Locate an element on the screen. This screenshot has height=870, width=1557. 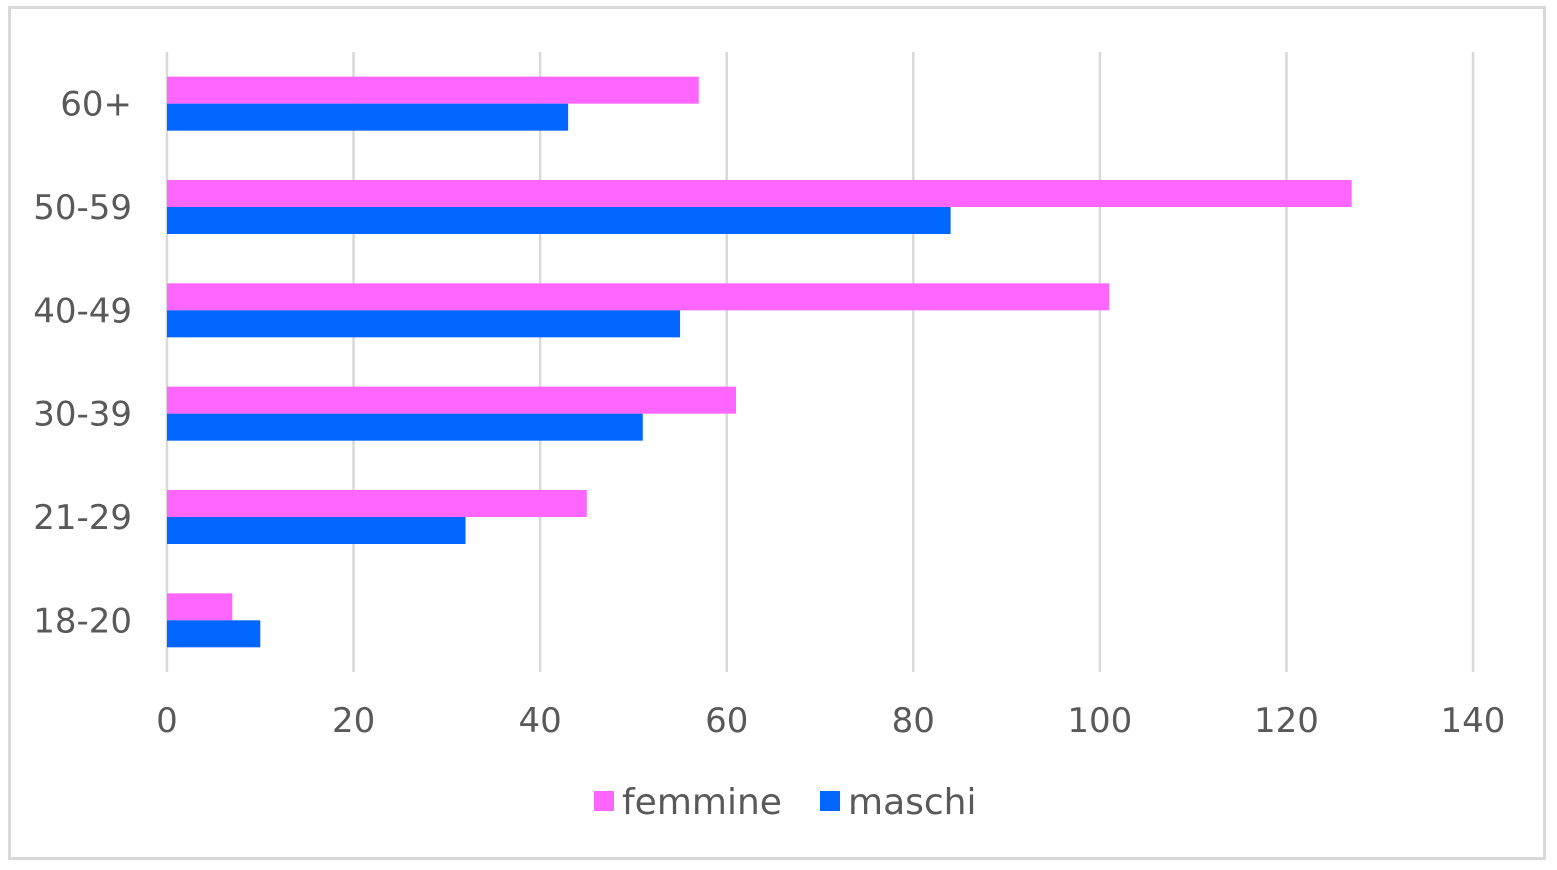
y-tick-label: 40-49 is located at coordinates (82, 311).